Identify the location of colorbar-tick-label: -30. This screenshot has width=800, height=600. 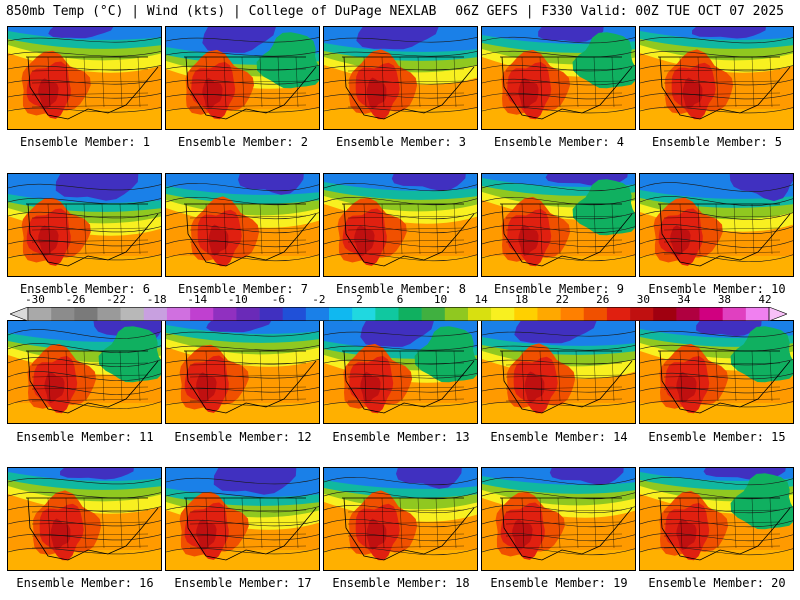
(35, 299).